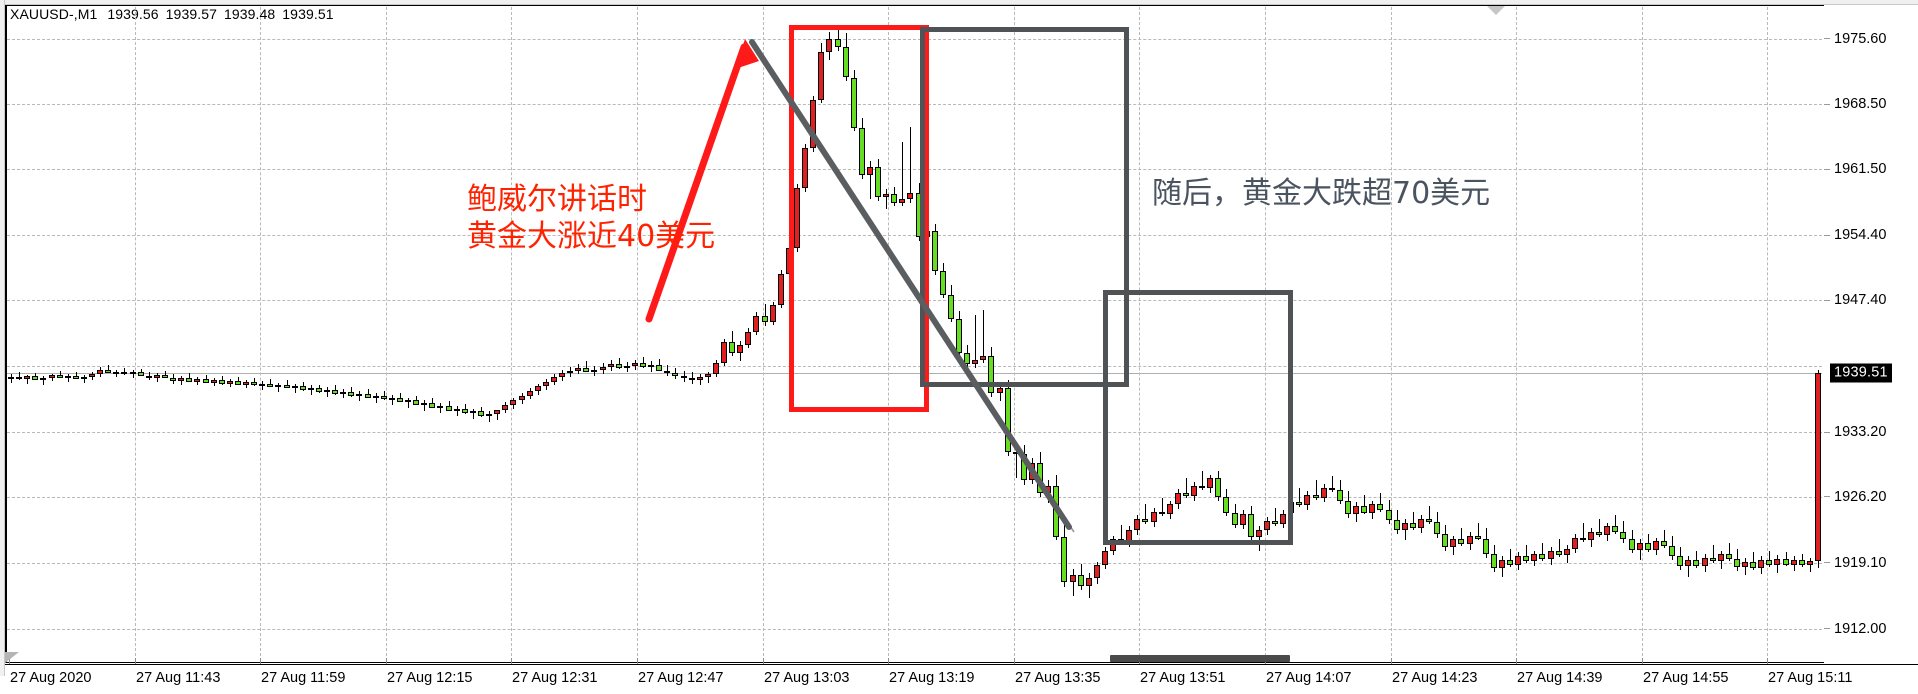 The height and width of the screenshot is (694, 1918). What do you see at coordinates (1855, 235) in the screenshot?
I see `price-axis-label: 1954.40` at bounding box center [1855, 235].